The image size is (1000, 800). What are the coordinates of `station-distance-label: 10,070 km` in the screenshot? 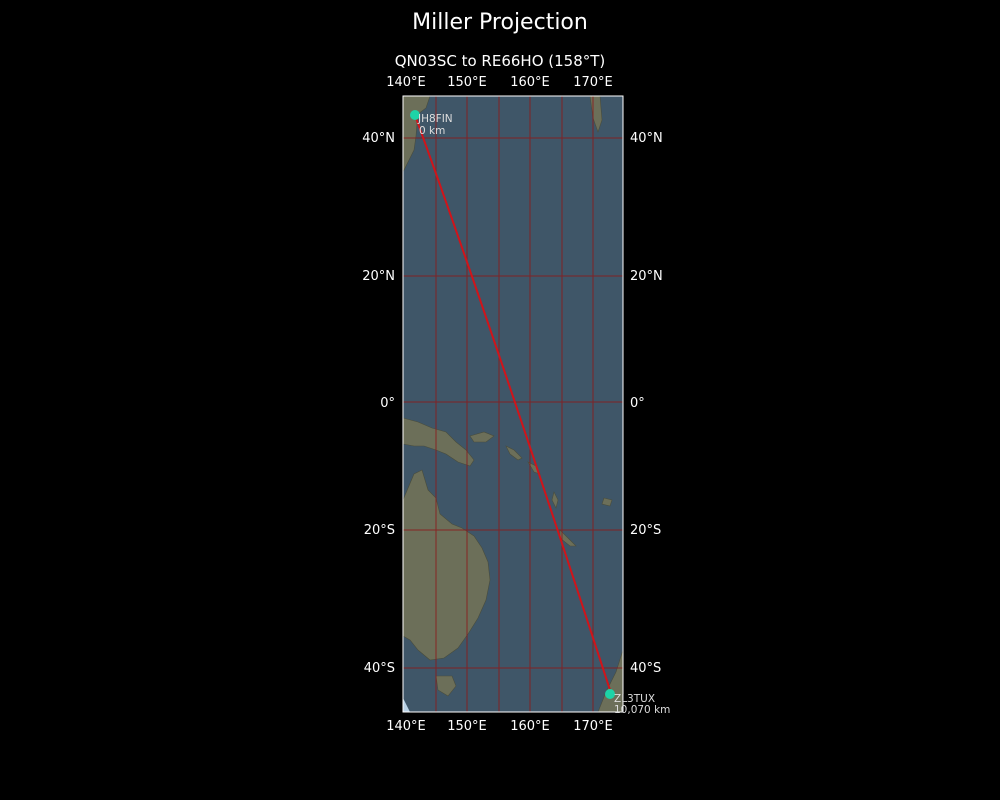 It's located at (642, 710).